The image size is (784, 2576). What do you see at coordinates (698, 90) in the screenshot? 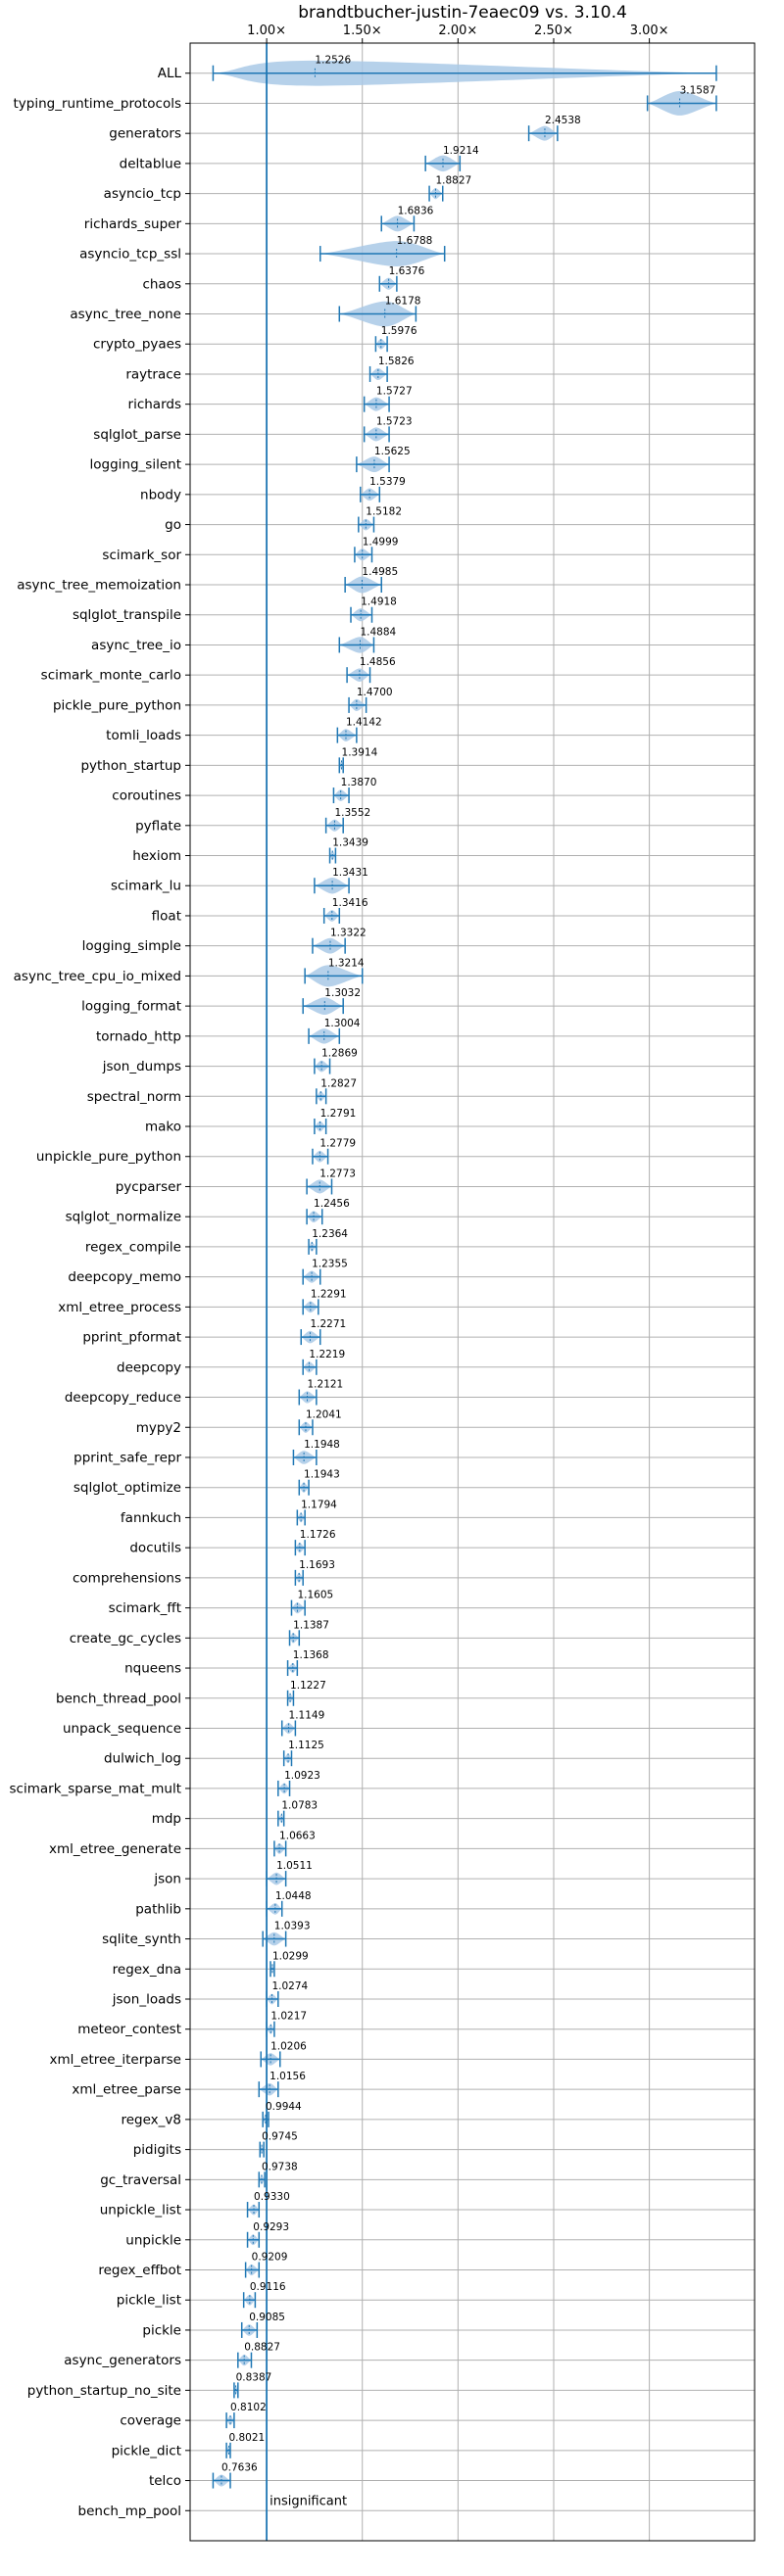
I see `median-value-label: 3.1587` at bounding box center [698, 90].